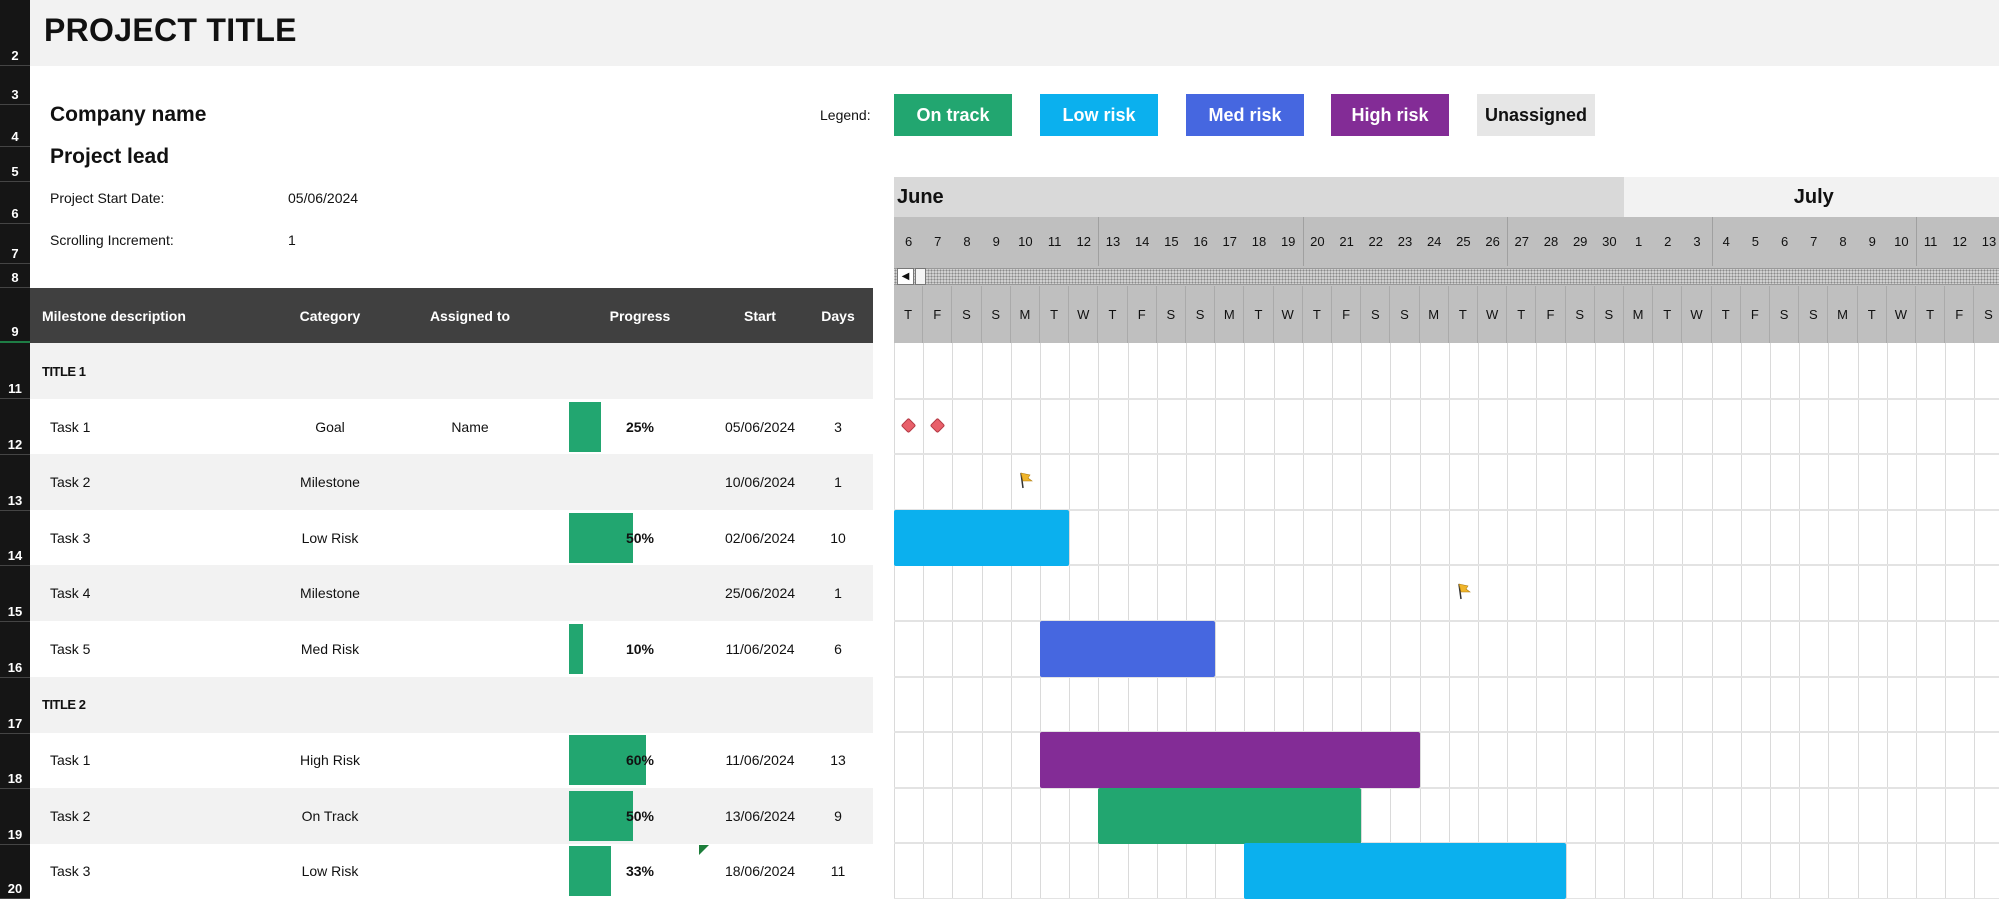 The width and height of the screenshot is (1999, 899). Describe the element at coordinates (15, 164) in the screenshot. I see `row-number: 5` at that location.